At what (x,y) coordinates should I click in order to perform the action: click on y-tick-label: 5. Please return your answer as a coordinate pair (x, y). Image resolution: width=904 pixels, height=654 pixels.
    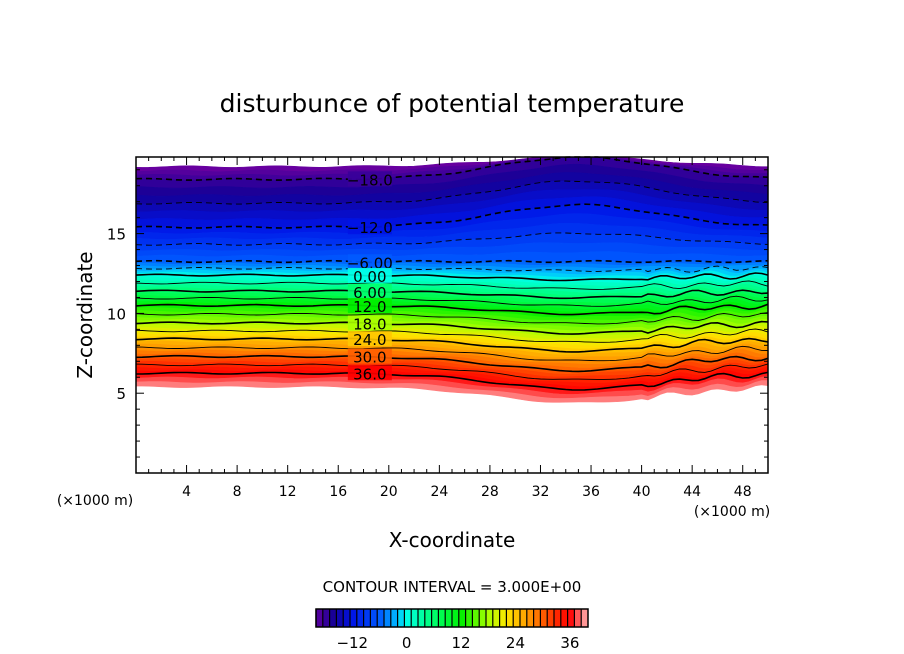
    Looking at the image, I should click on (121, 394).